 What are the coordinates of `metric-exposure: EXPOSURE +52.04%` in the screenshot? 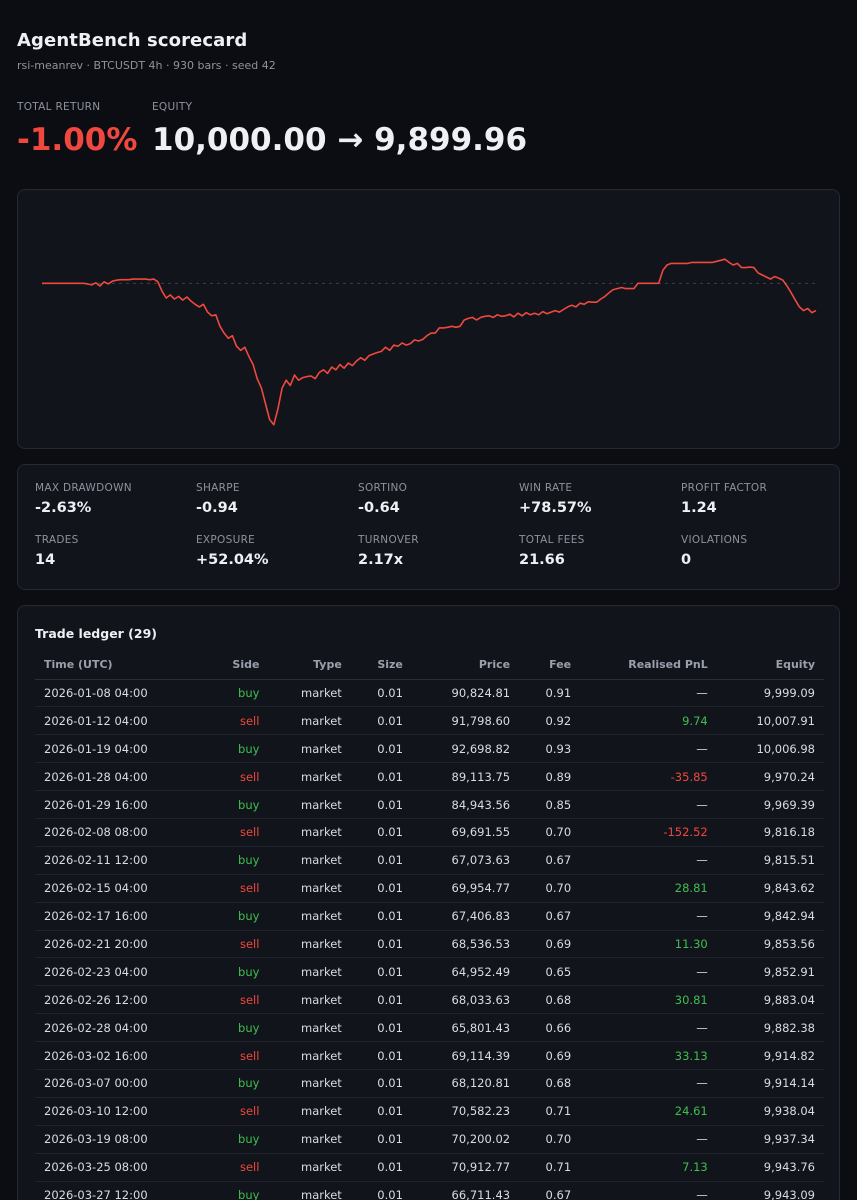 It's located at (232, 551).